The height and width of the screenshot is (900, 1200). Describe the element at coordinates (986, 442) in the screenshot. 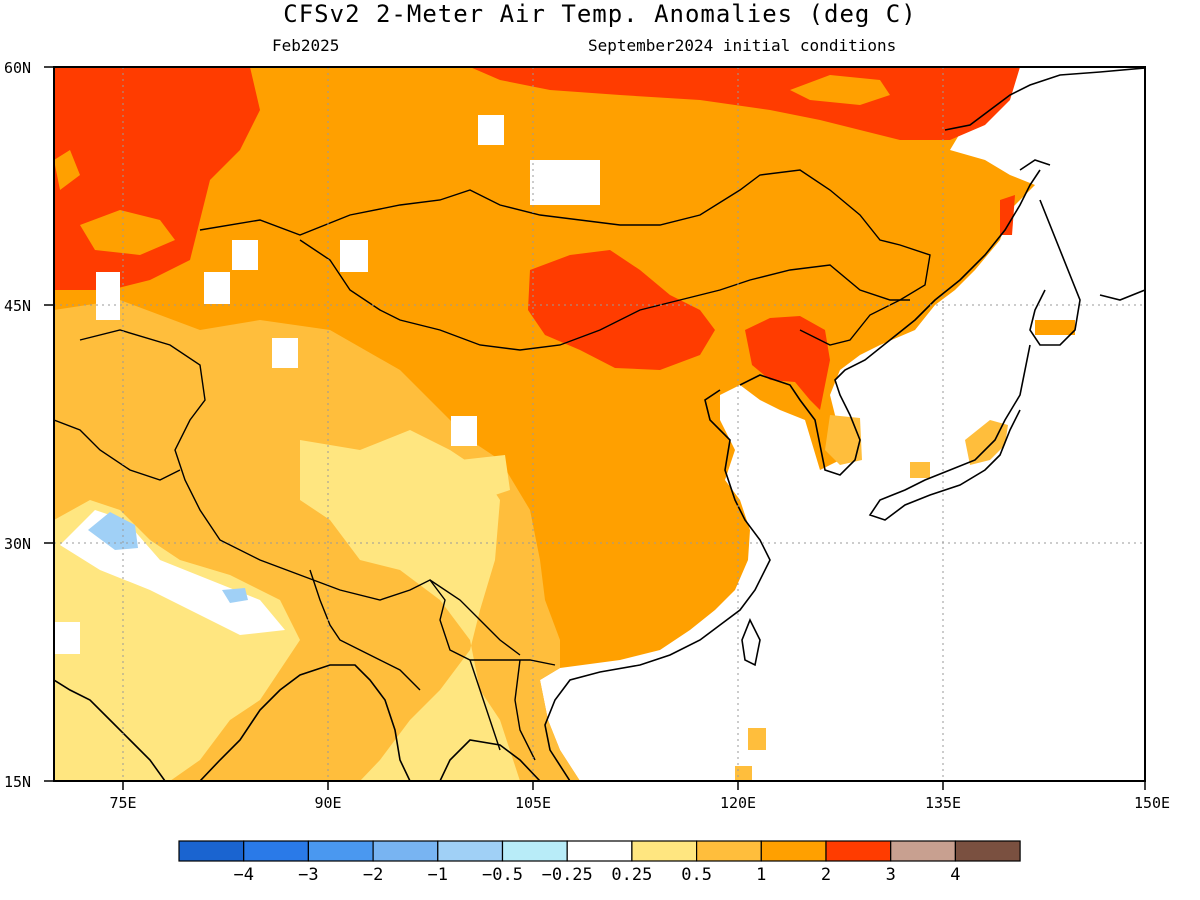

I see `anomaly-region-honshu` at that location.